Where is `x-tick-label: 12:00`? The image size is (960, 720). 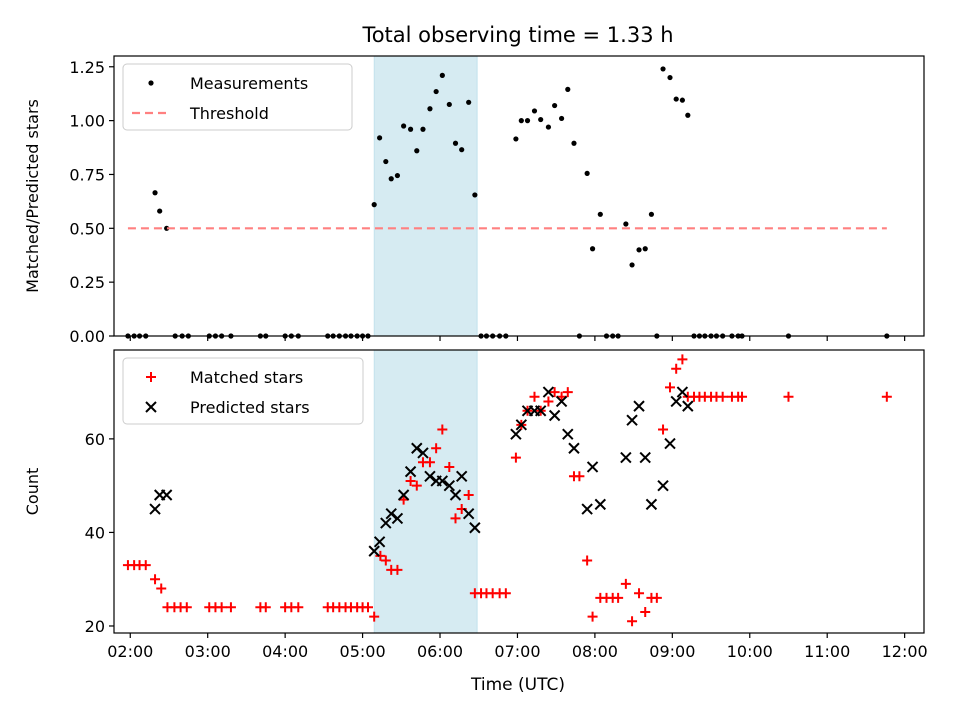
x-tick-label: 12:00 is located at coordinates (905, 651).